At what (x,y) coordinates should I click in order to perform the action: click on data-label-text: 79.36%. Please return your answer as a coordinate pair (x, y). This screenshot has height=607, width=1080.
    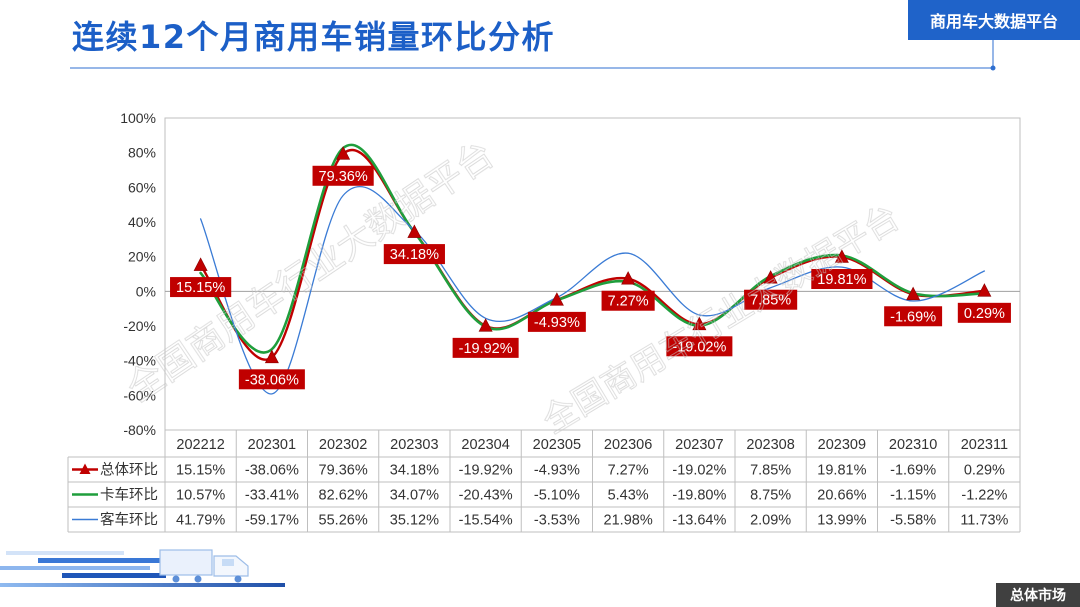
    Looking at the image, I should click on (343, 177).